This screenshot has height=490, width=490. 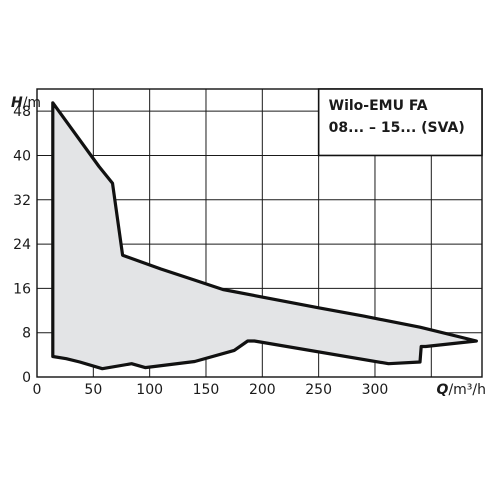 What do you see at coordinates (17, 103) in the screenshot?
I see `y-axis-symbol: H` at bounding box center [17, 103].